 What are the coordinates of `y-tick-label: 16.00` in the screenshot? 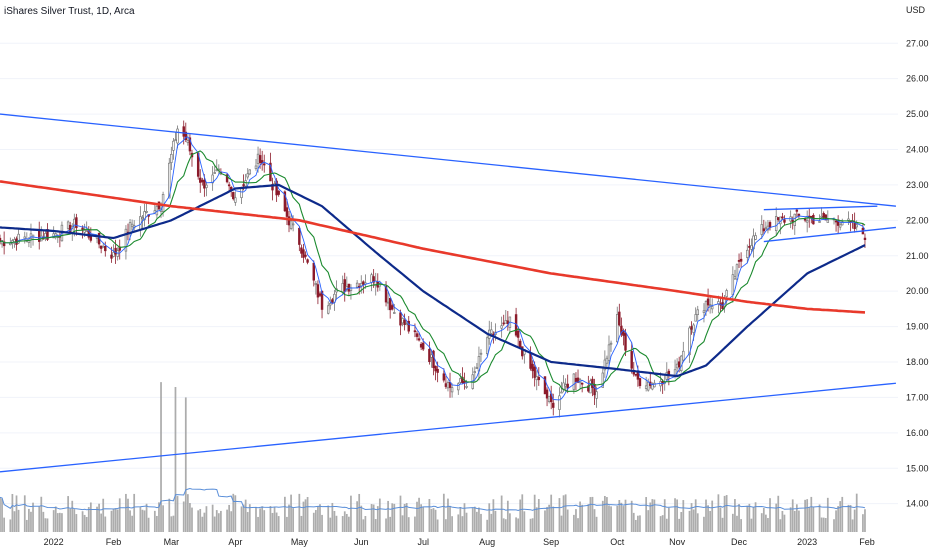 It's located at (917, 433).